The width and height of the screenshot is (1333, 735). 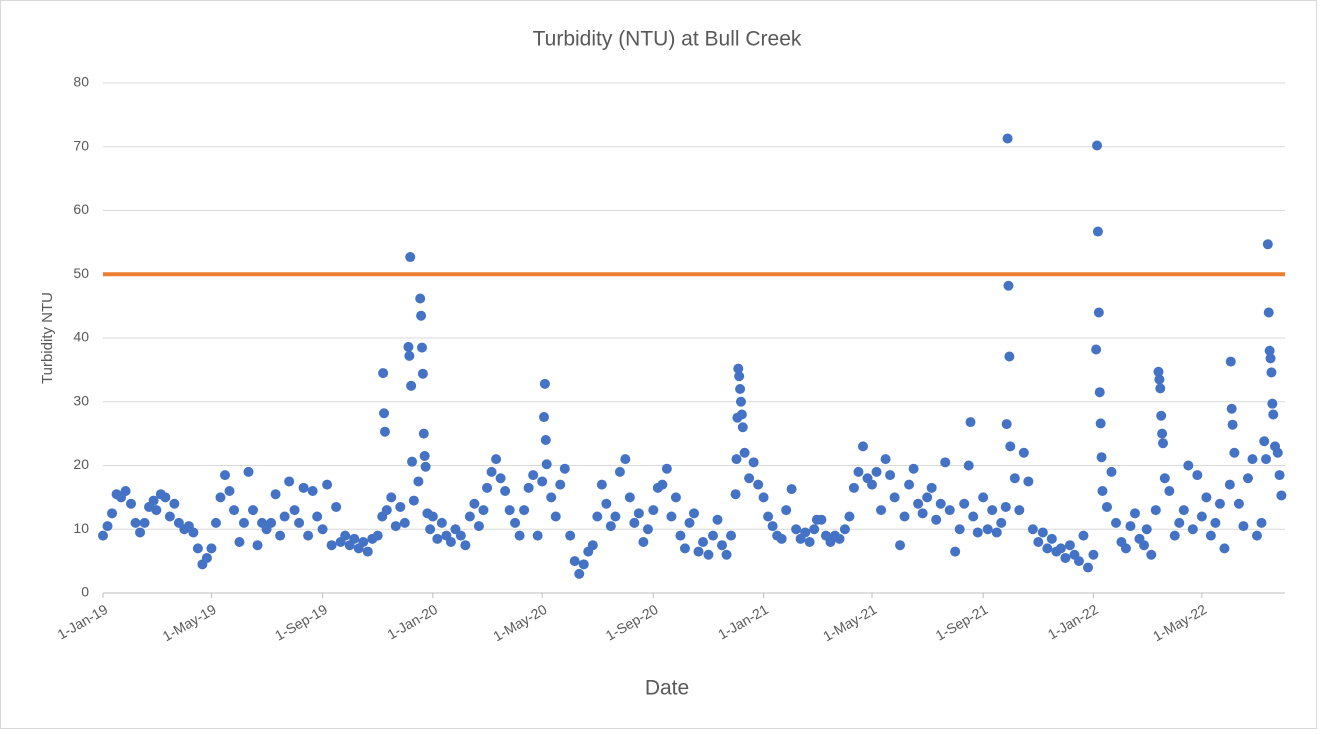 What do you see at coordinates (81, 337) in the screenshot?
I see `y-tick-label: 40` at bounding box center [81, 337].